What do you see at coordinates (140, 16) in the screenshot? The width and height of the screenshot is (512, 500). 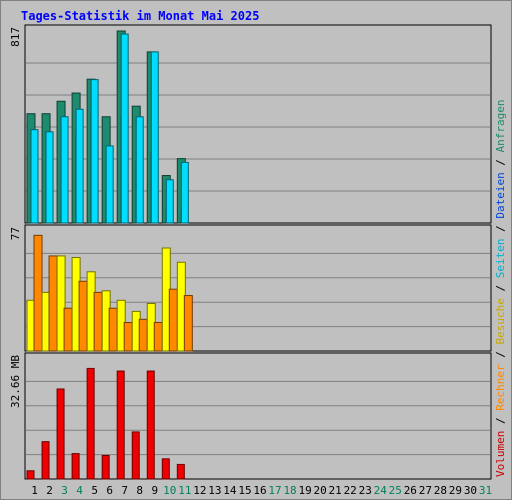 I see `chart-title: Tages-Statistik im Monat Mai 2025` at bounding box center [140, 16].